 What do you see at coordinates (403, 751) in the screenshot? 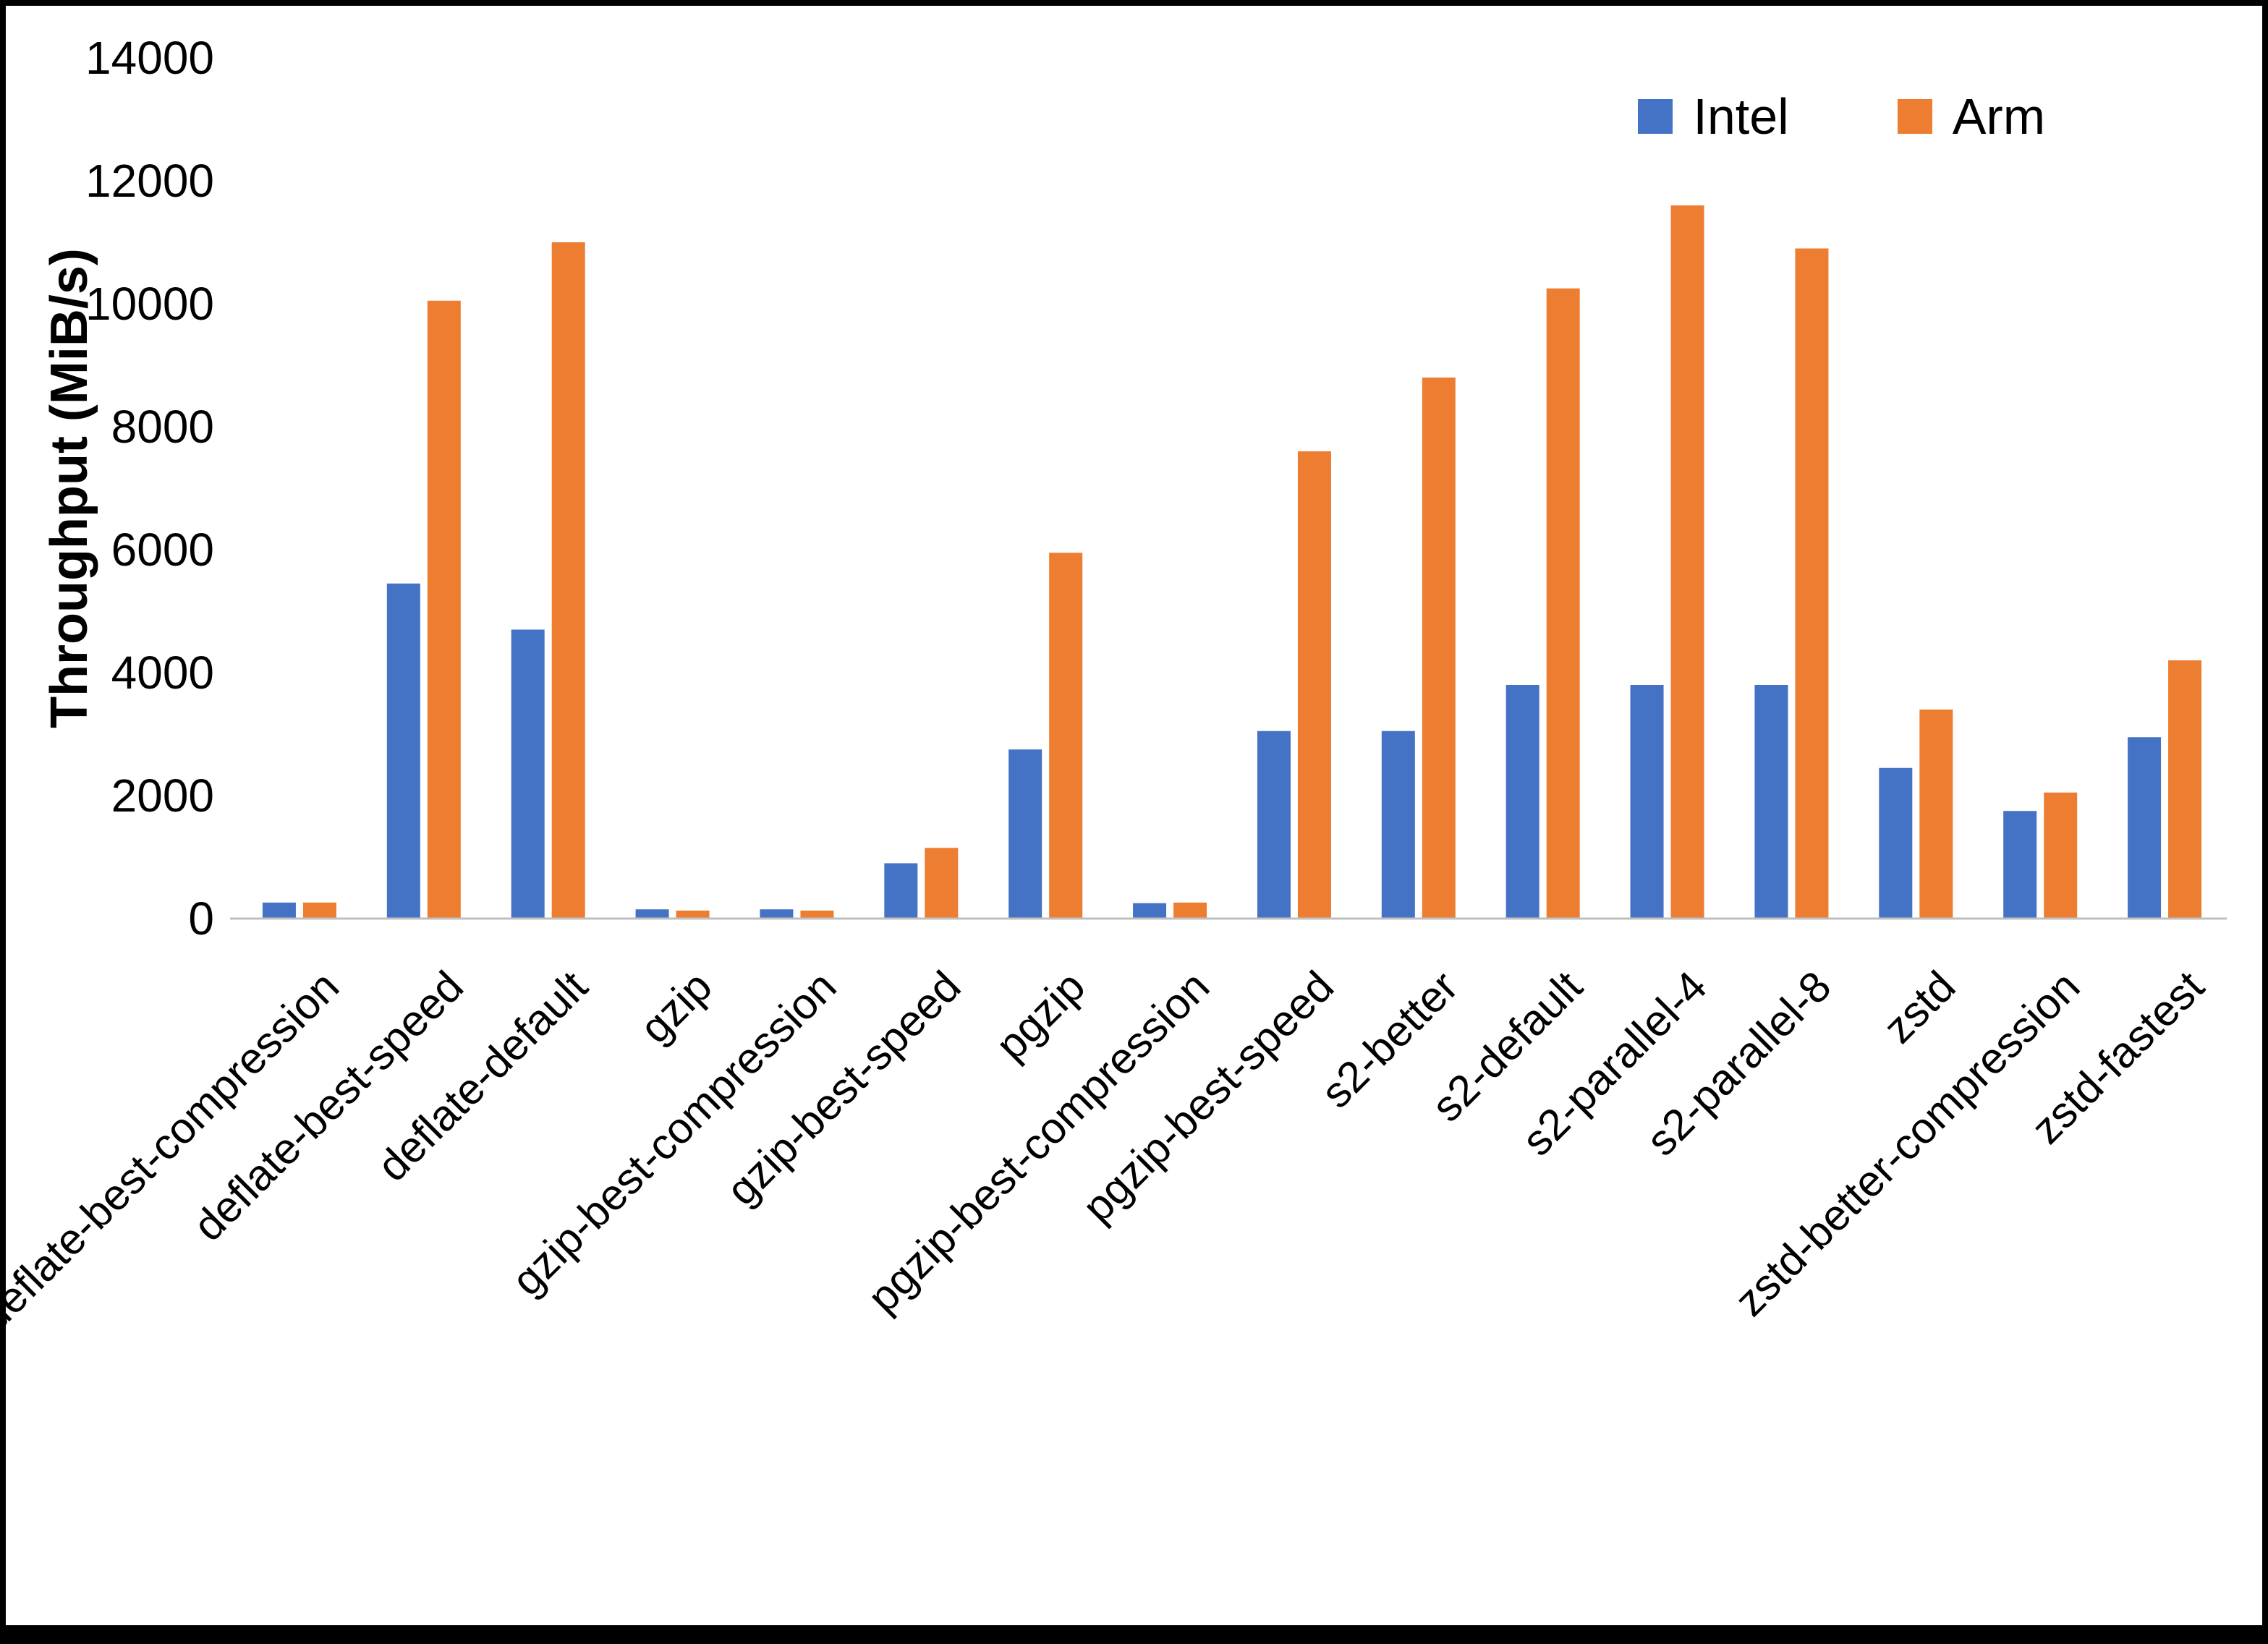
I see `bar-intel-deflate-best-speed` at bounding box center [403, 751].